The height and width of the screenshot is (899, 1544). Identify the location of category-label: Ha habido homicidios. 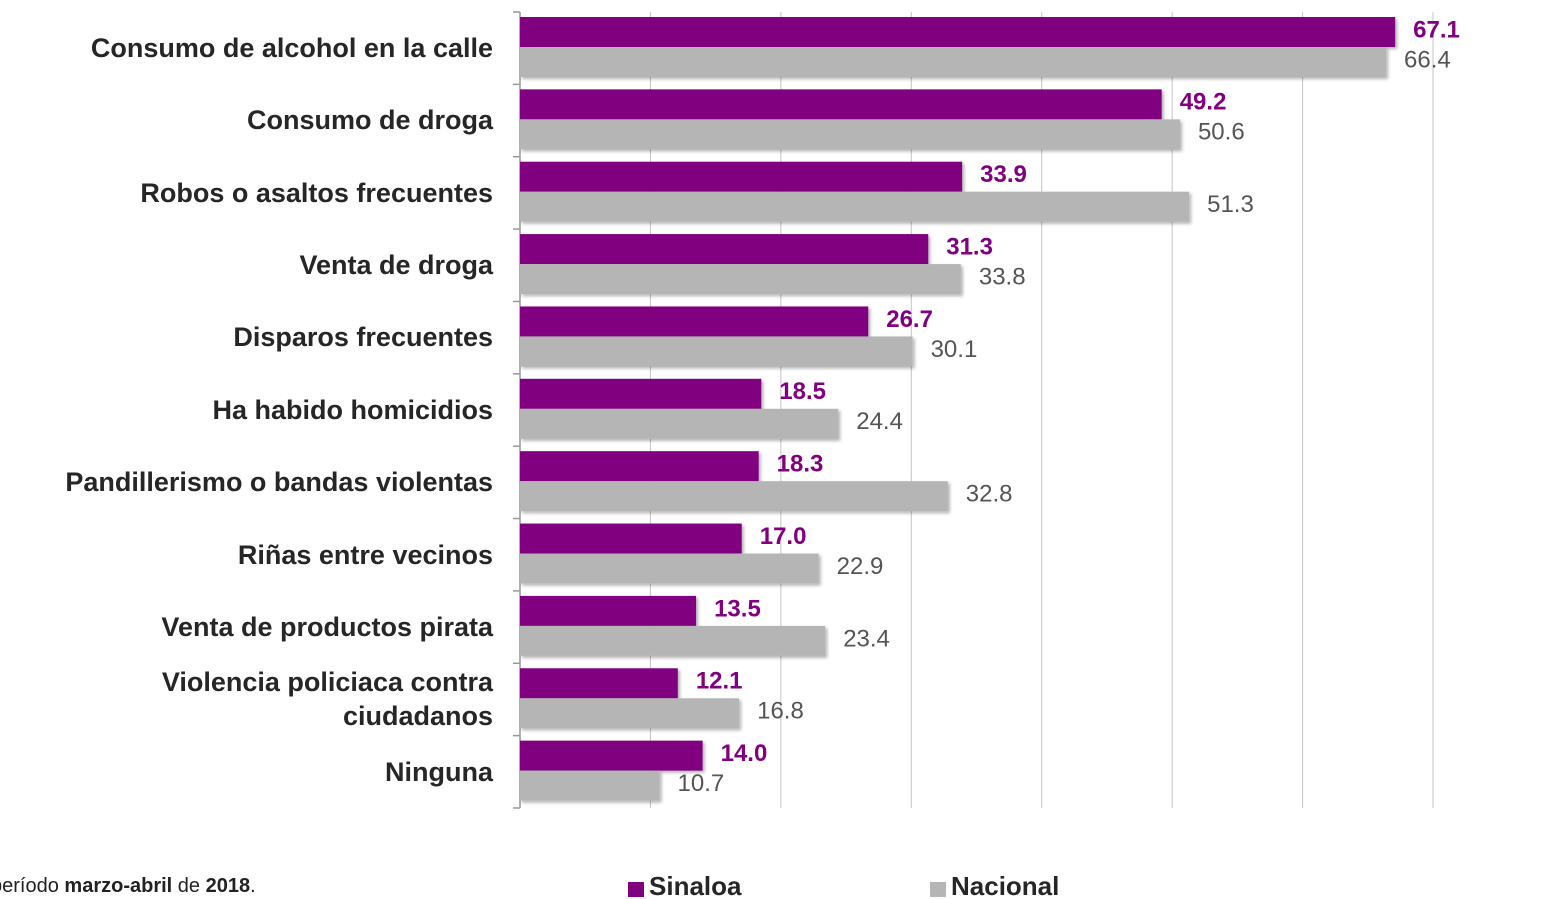
(352, 409).